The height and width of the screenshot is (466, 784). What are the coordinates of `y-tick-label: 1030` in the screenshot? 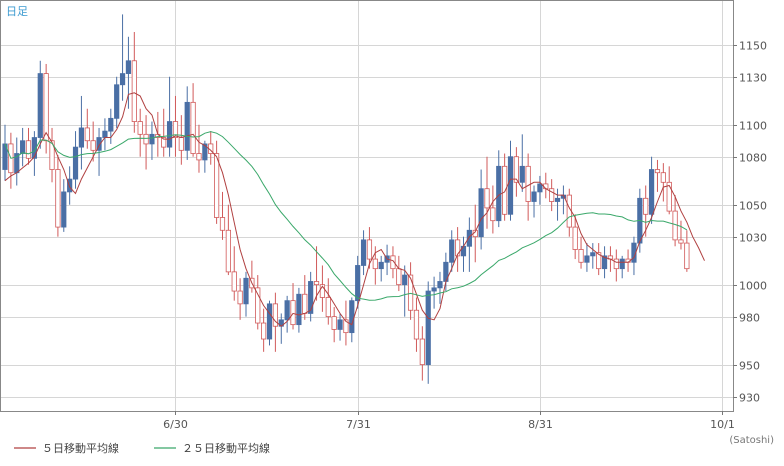 It's located at (753, 238).